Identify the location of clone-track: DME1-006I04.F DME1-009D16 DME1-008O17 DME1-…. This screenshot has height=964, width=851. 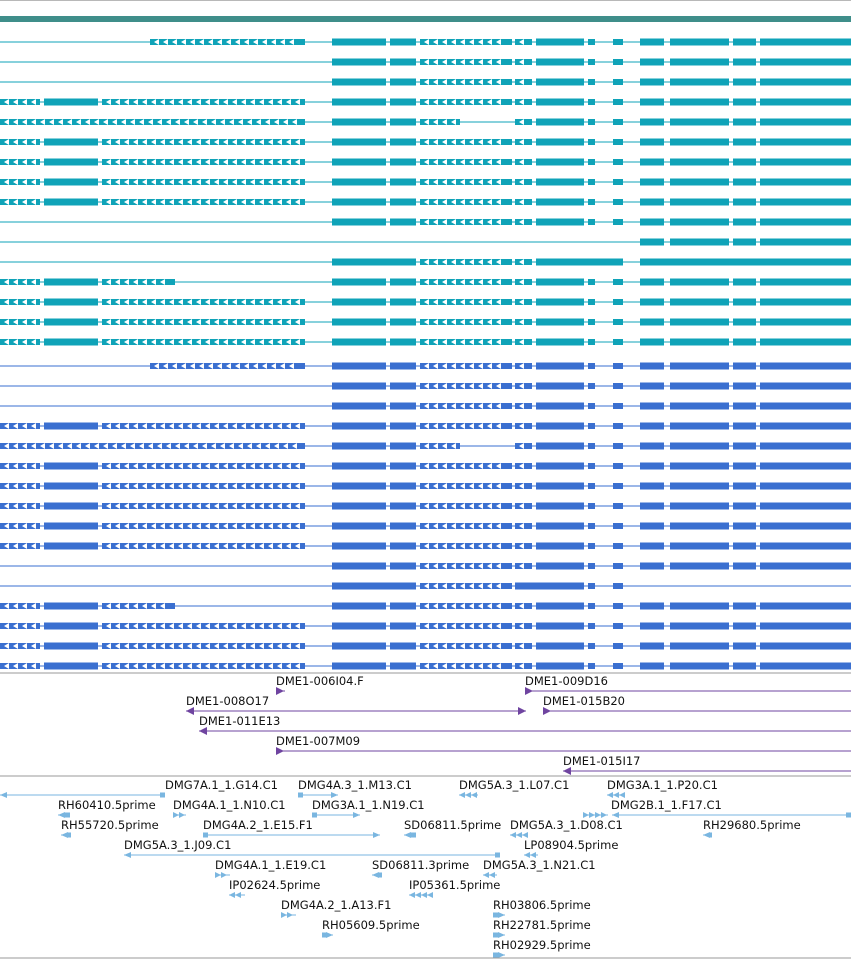
(518, 724).